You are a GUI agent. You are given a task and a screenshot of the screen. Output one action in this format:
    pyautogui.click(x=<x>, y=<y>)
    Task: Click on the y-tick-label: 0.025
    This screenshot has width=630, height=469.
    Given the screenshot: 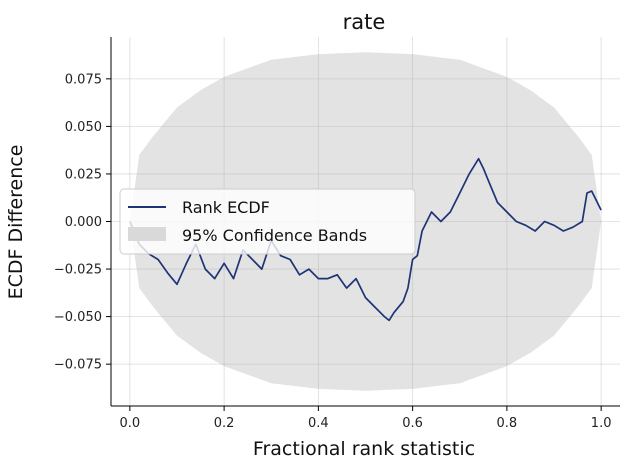 What is the action you would take?
    pyautogui.click(x=83, y=174)
    